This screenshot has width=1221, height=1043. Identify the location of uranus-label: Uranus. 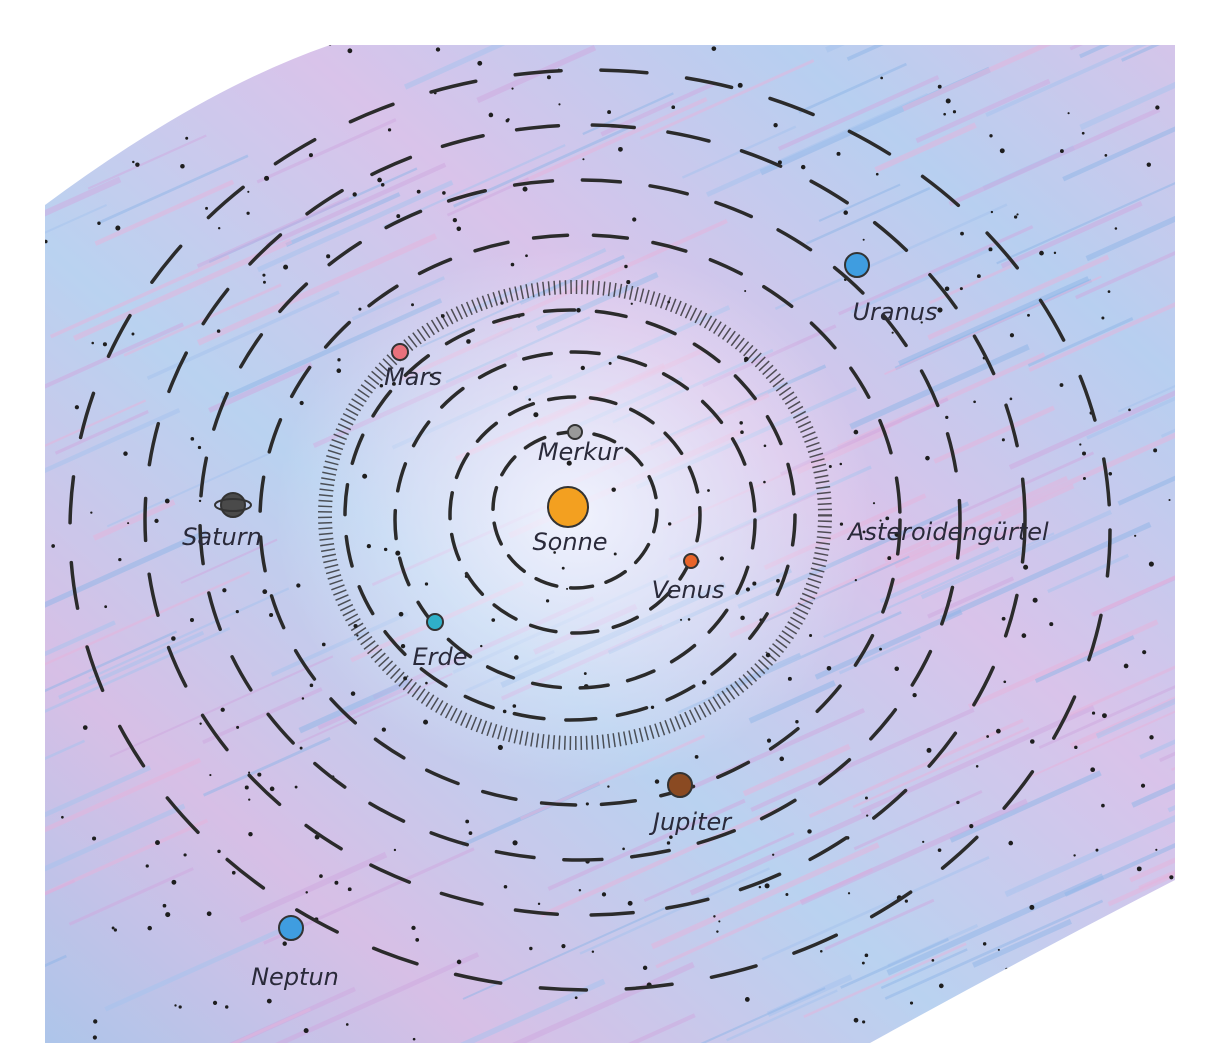
(894, 312).